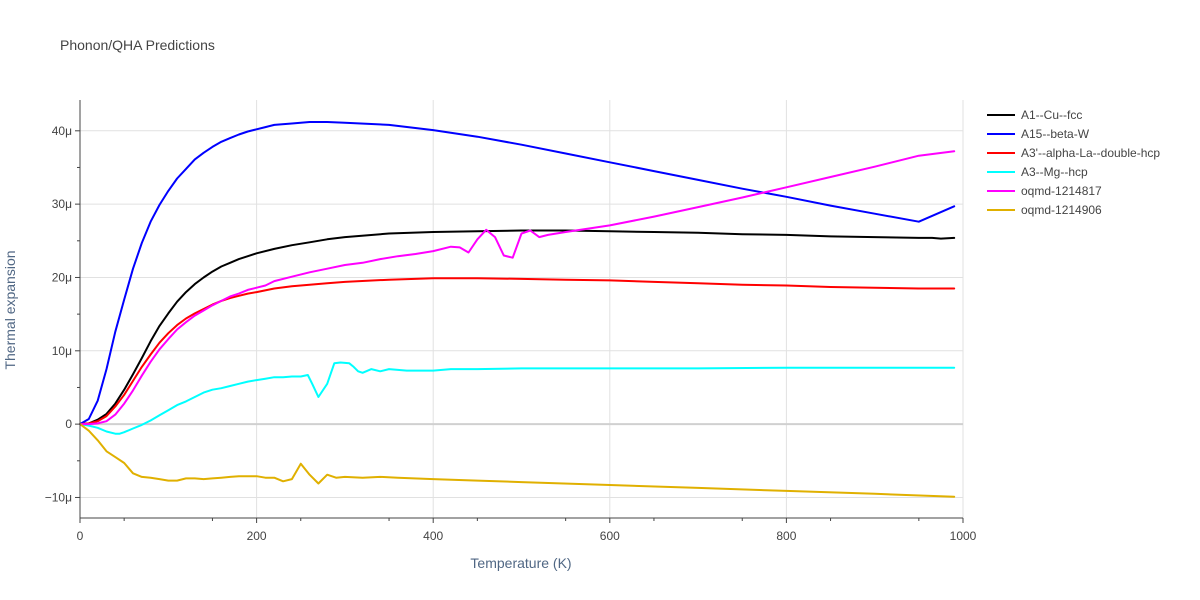  What do you see at coordinates (1054, 172) in the screenshot?
I see `legend-label: A3--Mg--hcp` at bounding box center [1054, 172].